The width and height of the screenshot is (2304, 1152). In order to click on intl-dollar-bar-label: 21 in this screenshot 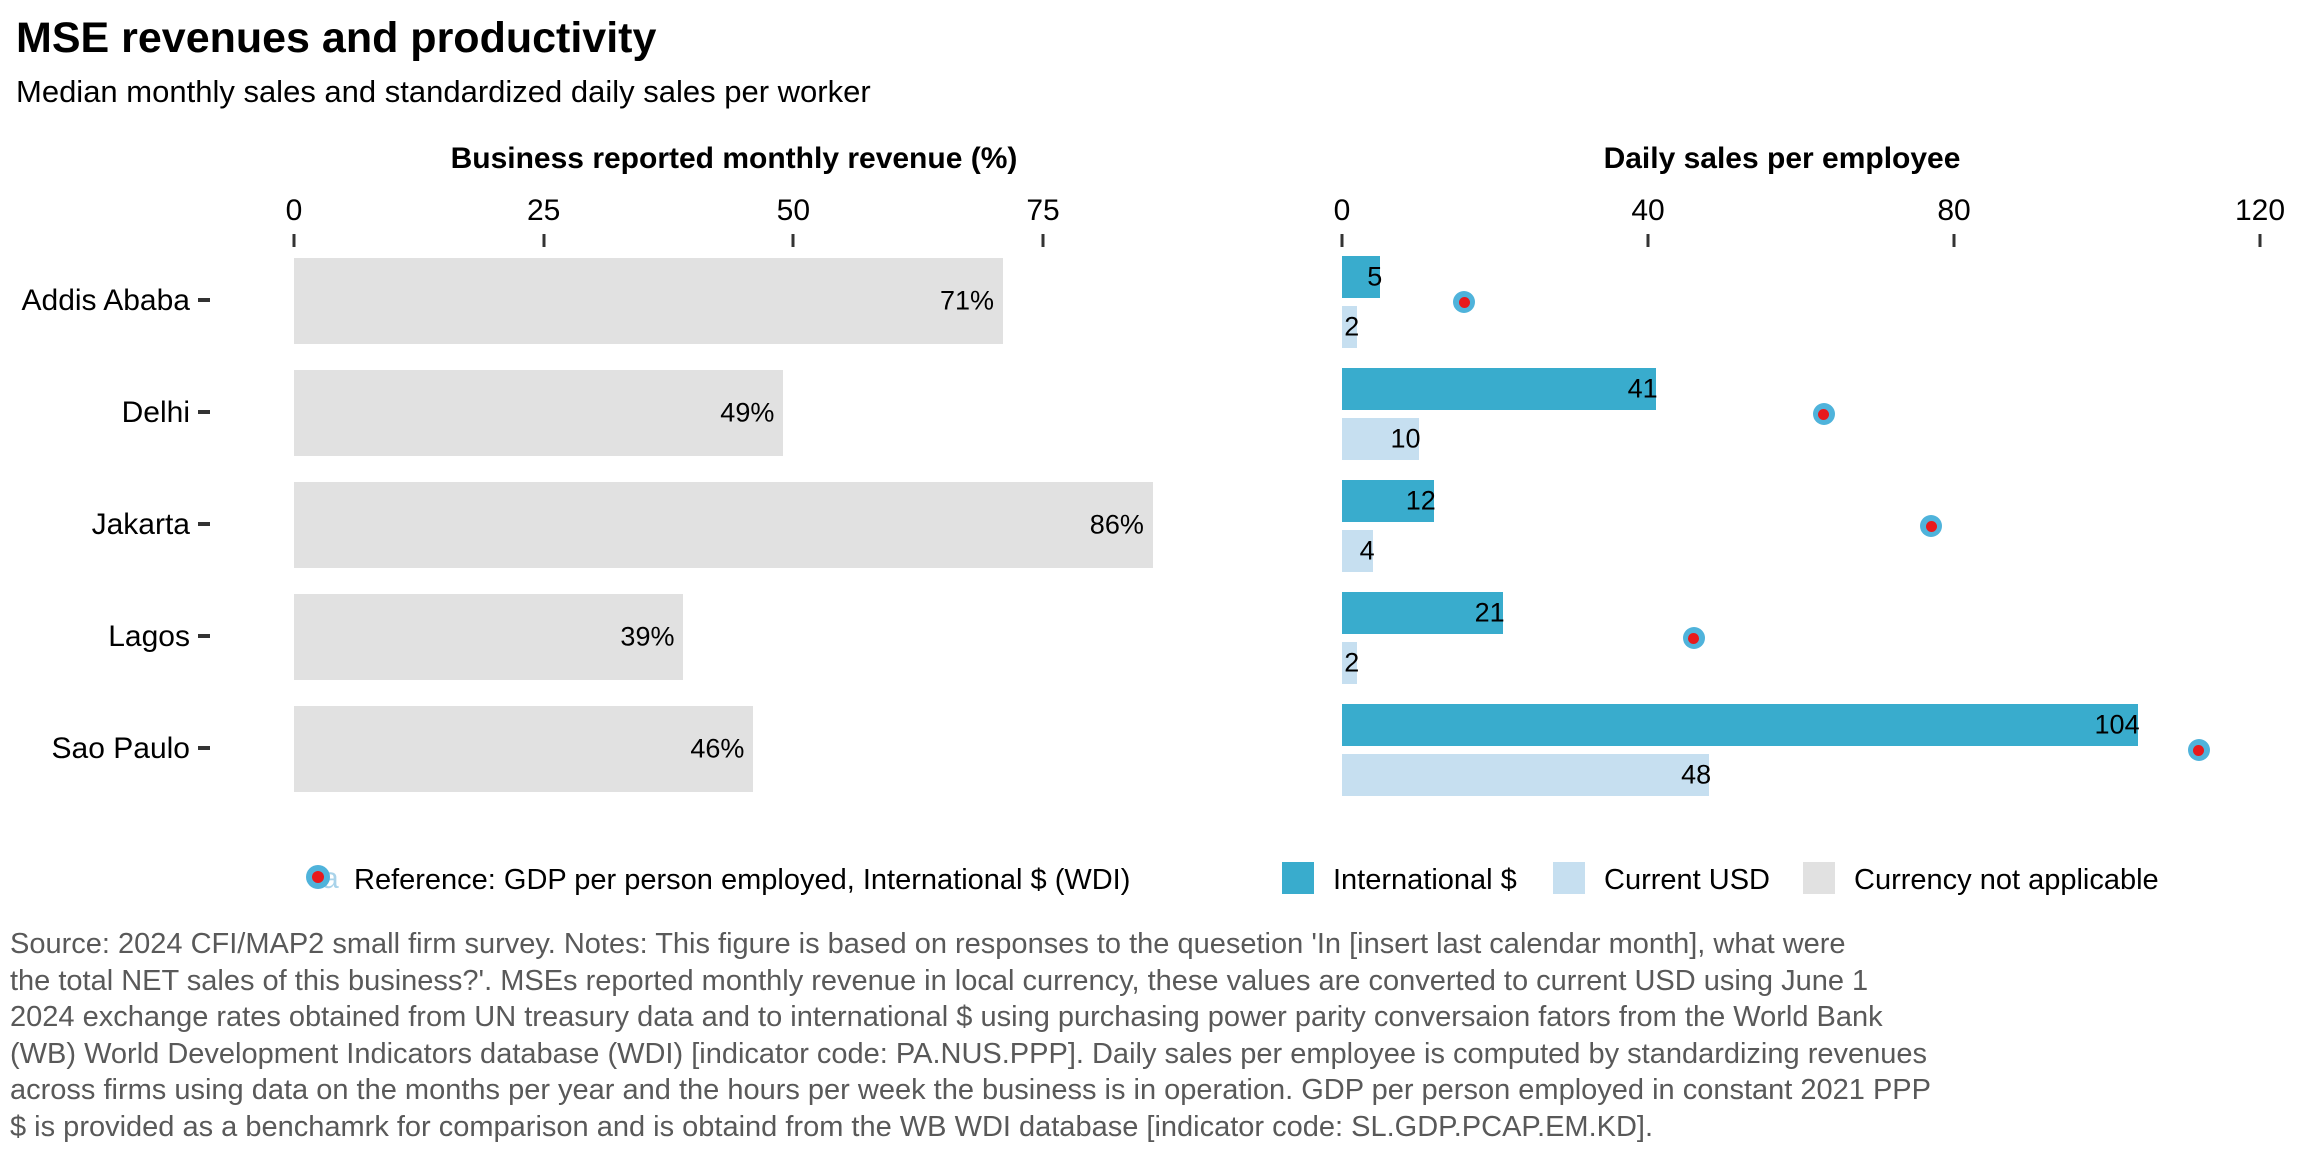, I will do `click(1489, 612)`.